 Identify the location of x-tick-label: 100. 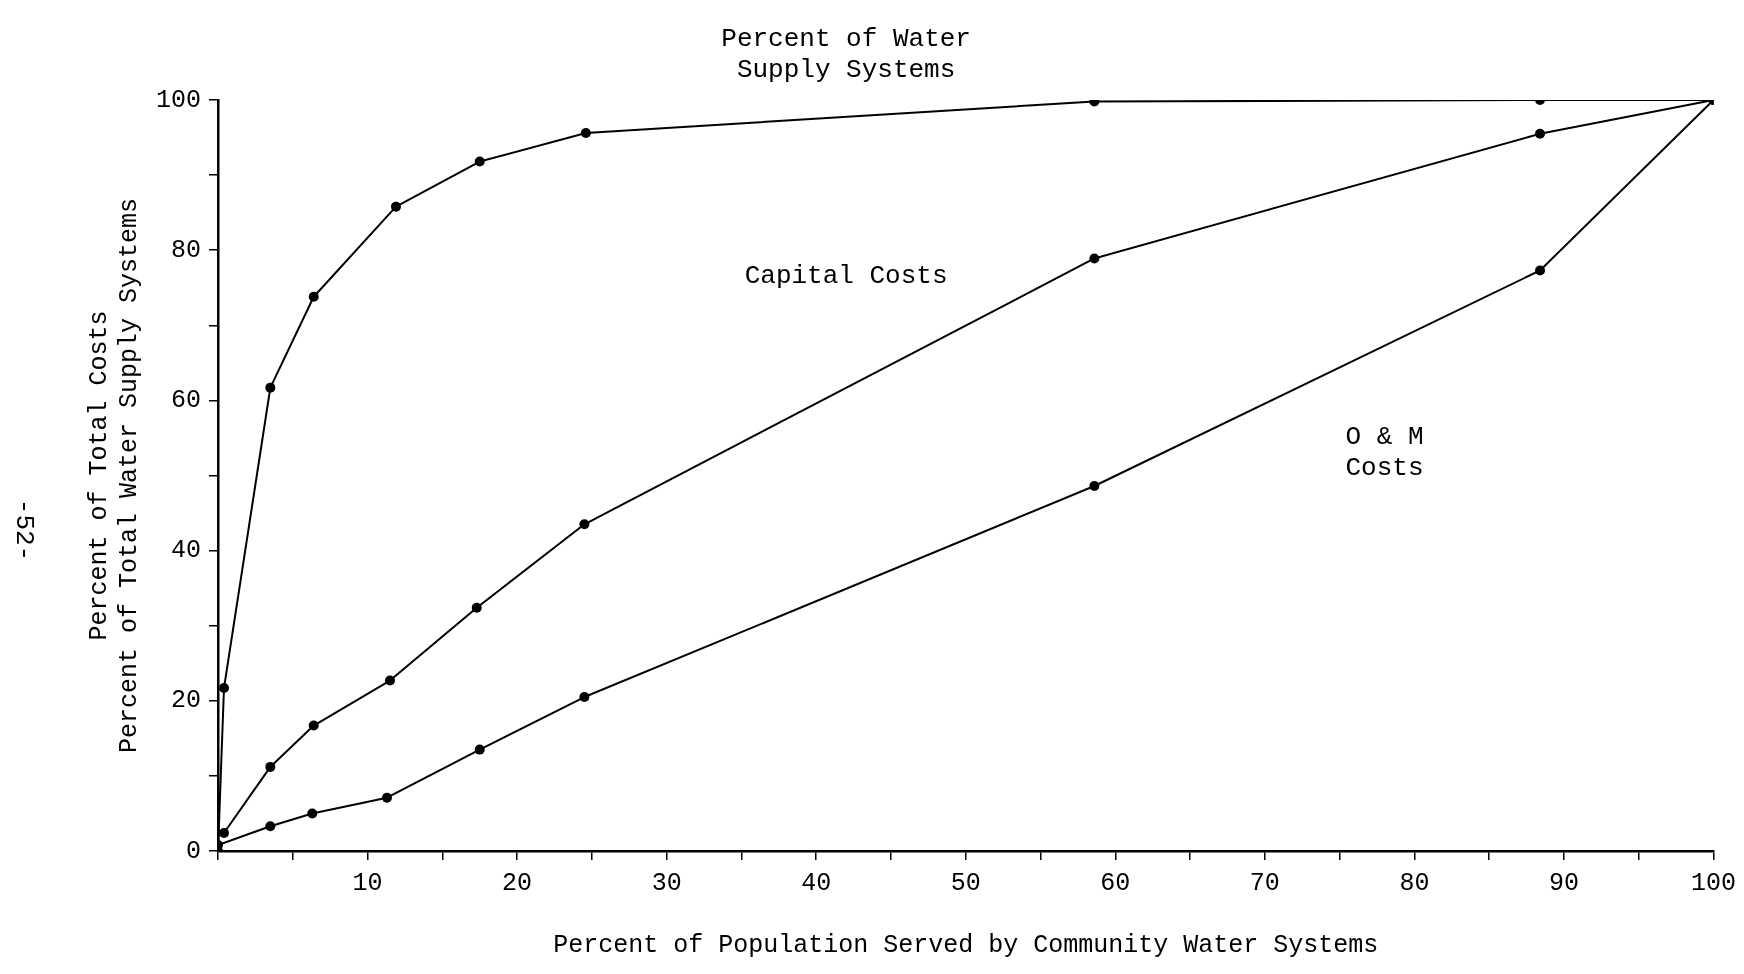
(1713, 883).